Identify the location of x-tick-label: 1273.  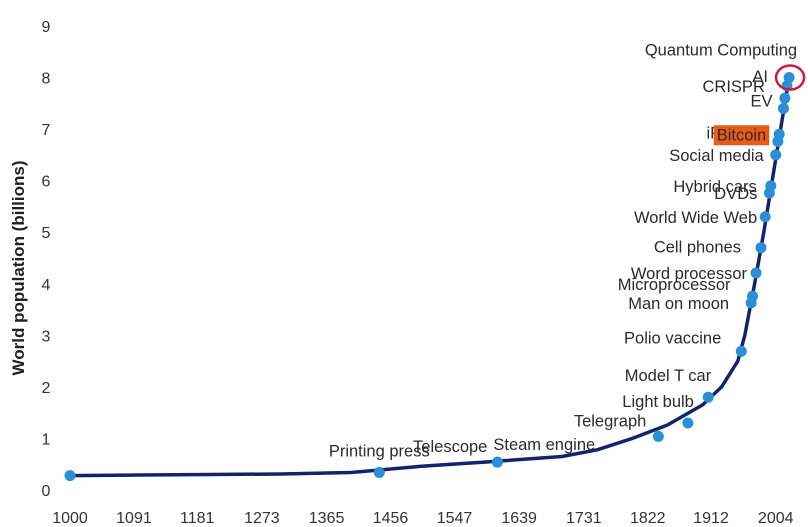
(262, 518).